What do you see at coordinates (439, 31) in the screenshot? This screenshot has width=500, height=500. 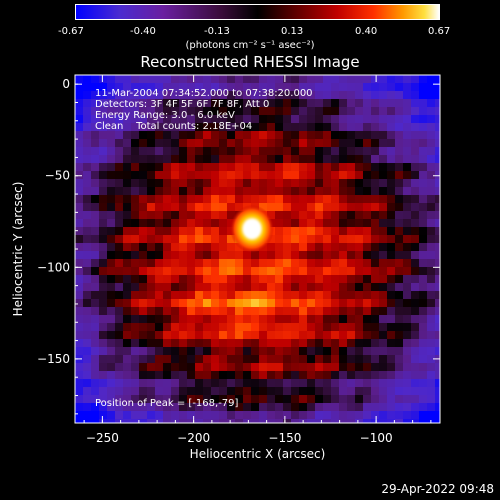 I see `colorbar-tick: 0.67` at bounding box center [439, 31].